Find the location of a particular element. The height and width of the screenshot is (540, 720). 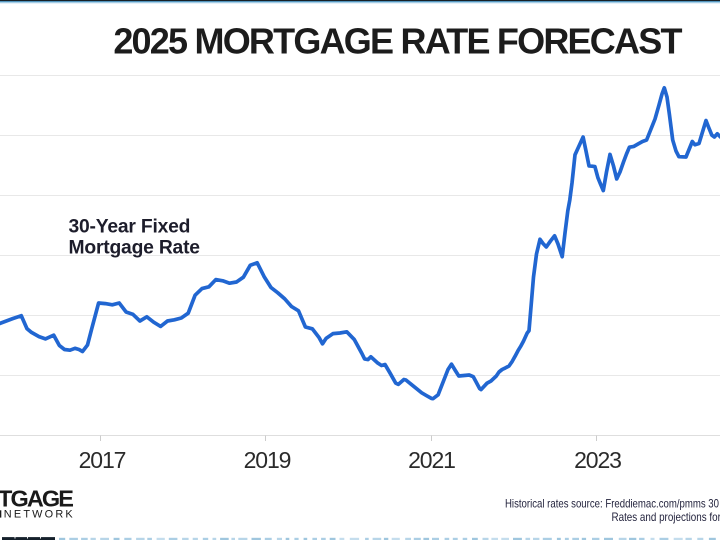

svg-text: 2025 MORTGAGE RATE FORECAST is located at coordinates (397, 41).